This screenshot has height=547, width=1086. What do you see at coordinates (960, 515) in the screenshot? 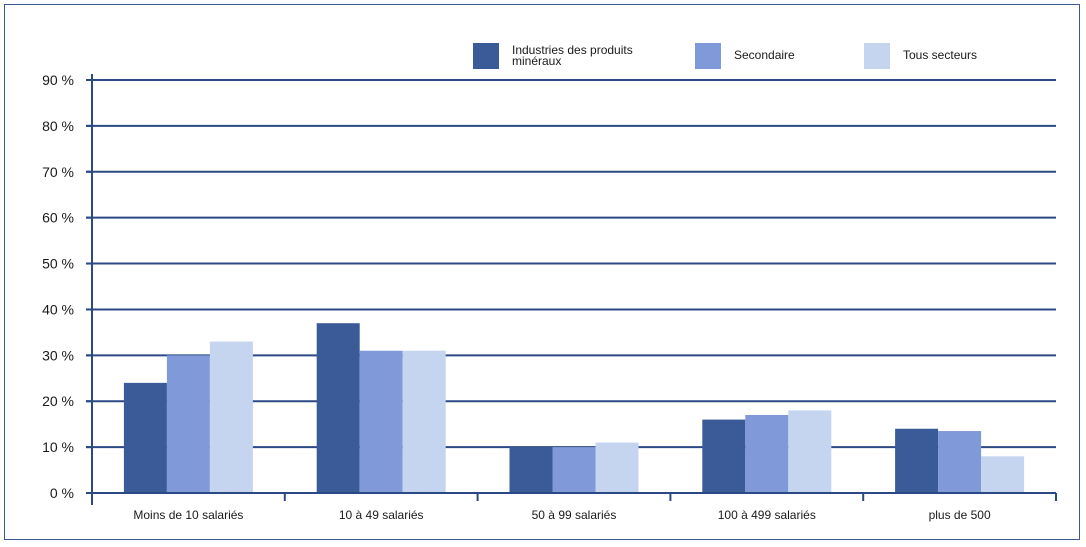
I see `x-tick-label: plus de 500` at bounding box center [960, 515].